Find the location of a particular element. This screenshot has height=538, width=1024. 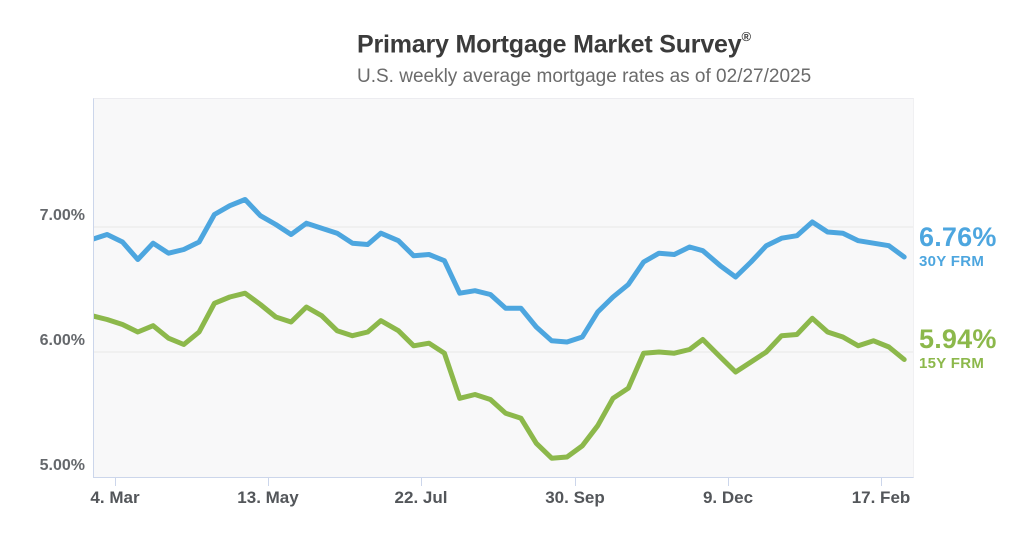

chart-title-text: Primary Mortgage Market Survey is located at coordinates (549, 44).